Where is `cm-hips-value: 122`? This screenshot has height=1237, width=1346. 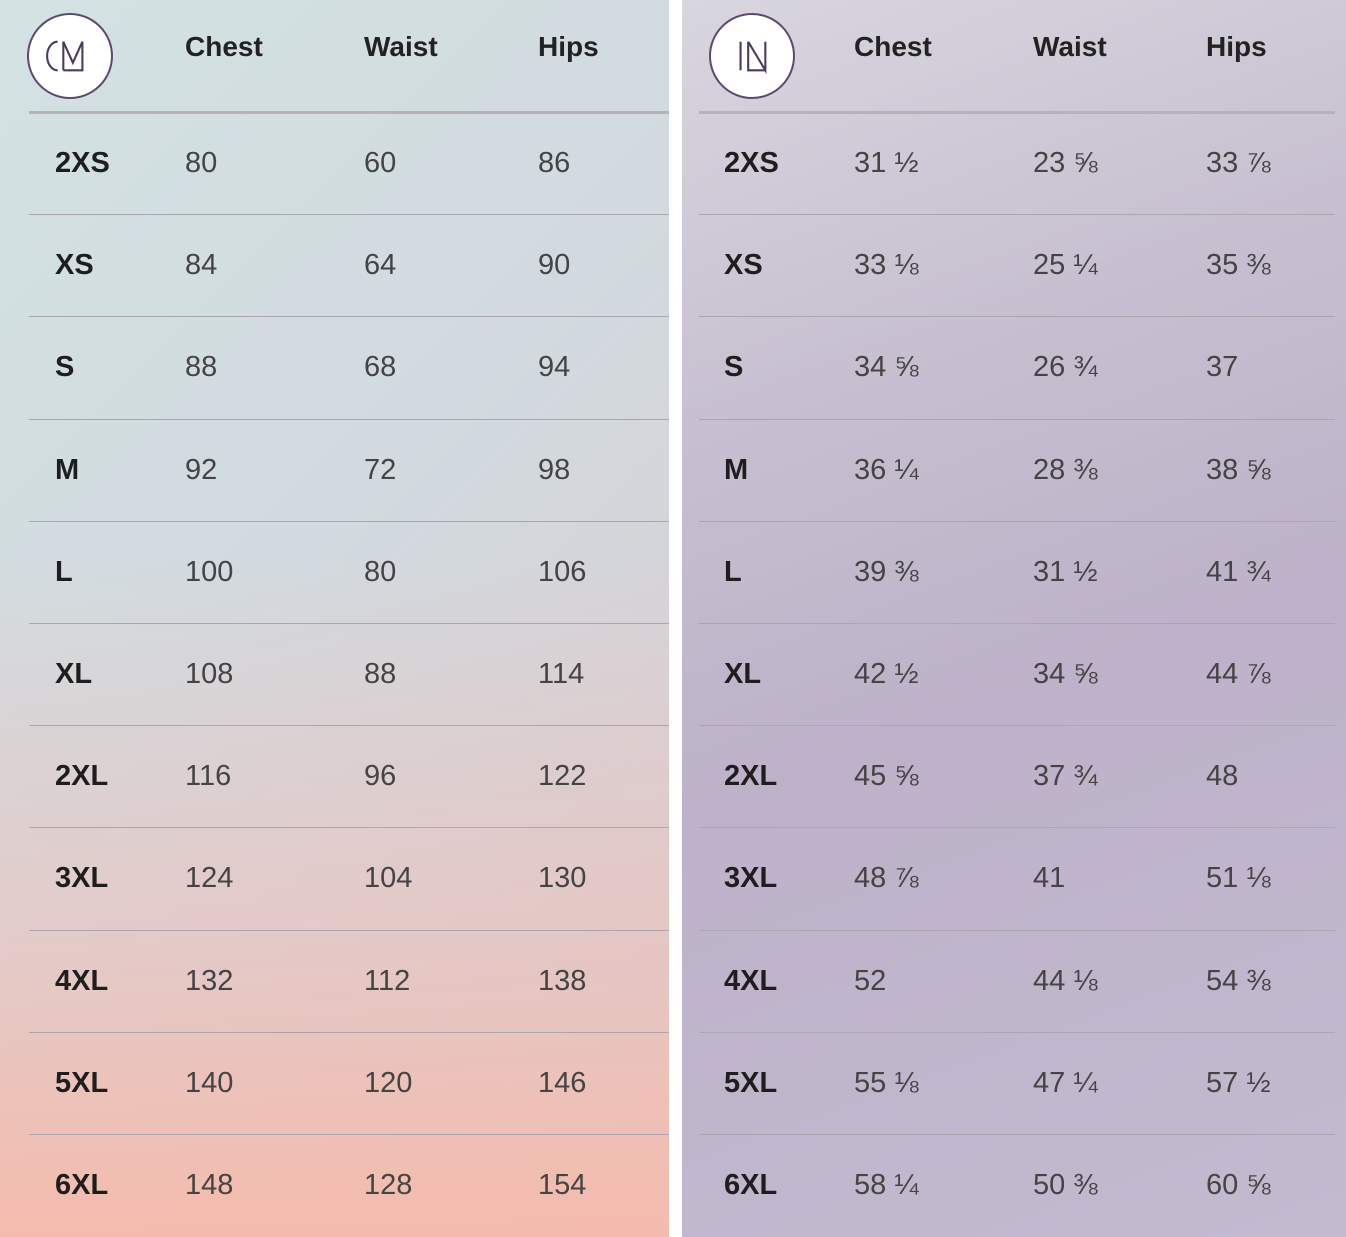 cm-hips-value: 122 is located at coordinates (562, 776).